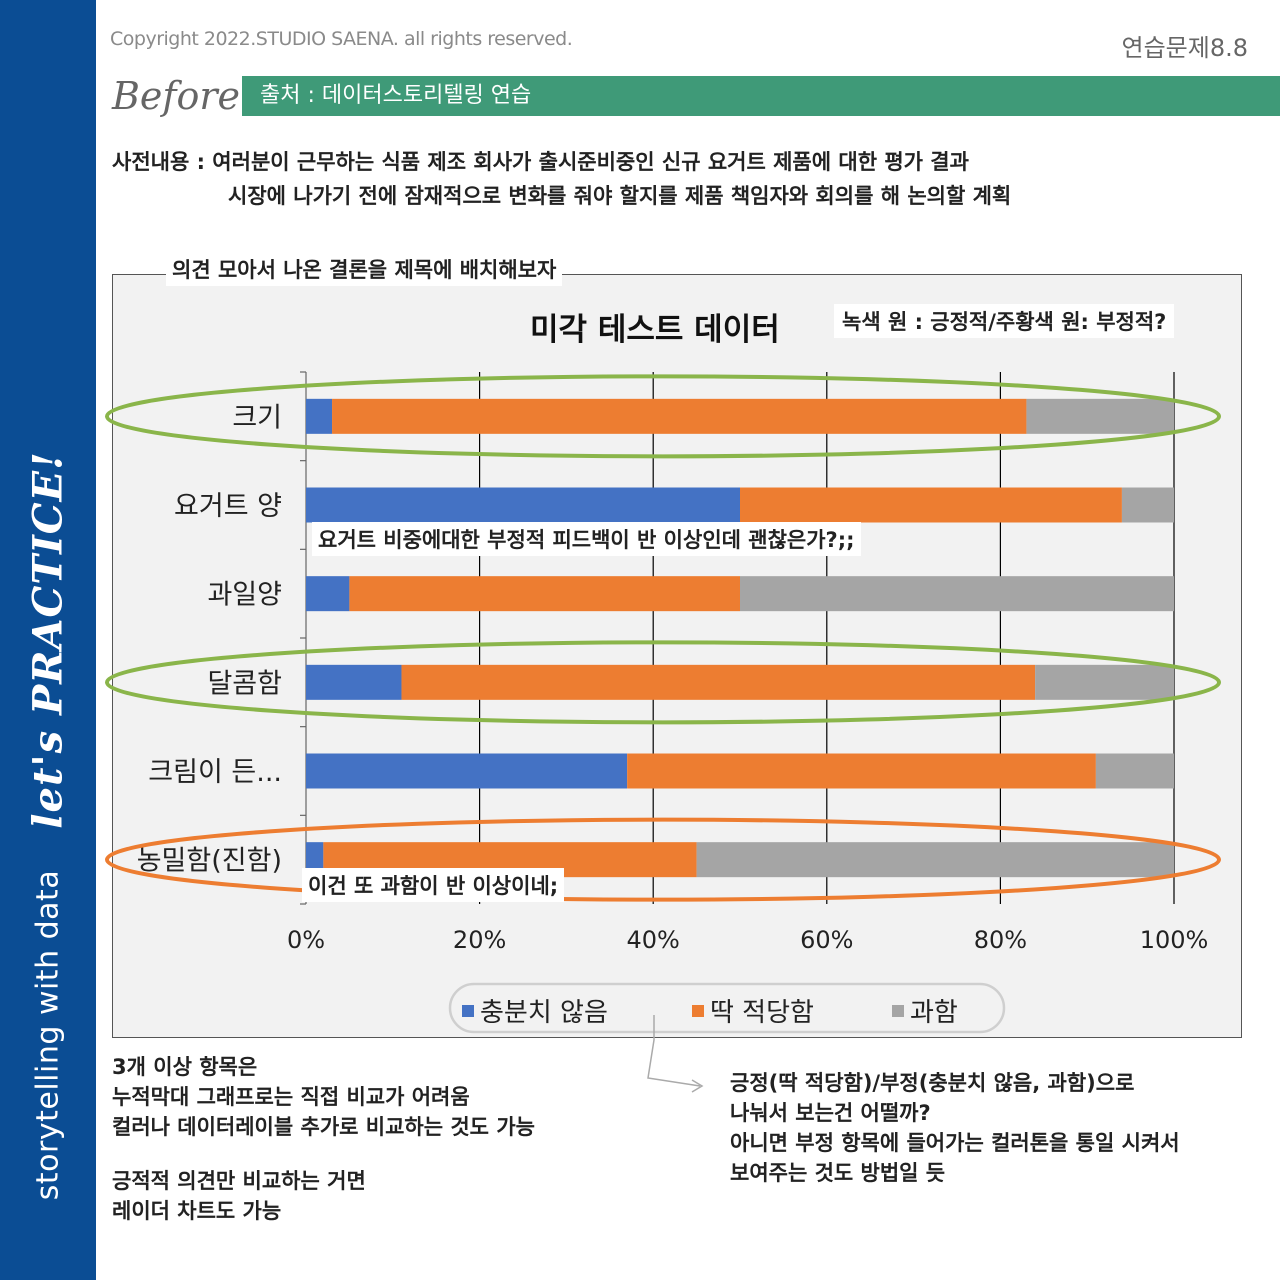 Image resolution: width=1280 pixels, height=1280 pixels. Describe the element at coordinates (323, 1127) in the screenshot. I see `bottom-note-line: 컬러나 데이터레이블 추가로 비교하는 것도 가능` at that location.